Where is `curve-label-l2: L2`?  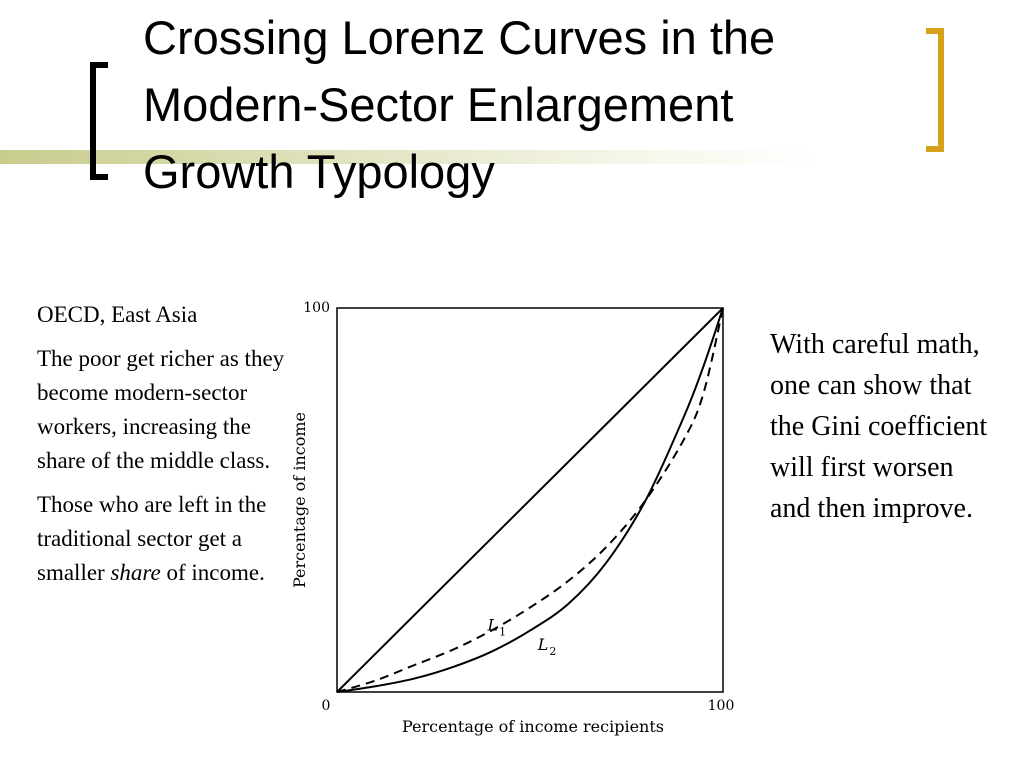
curve-label-l2: L2 is located at coordinates (547, 646).